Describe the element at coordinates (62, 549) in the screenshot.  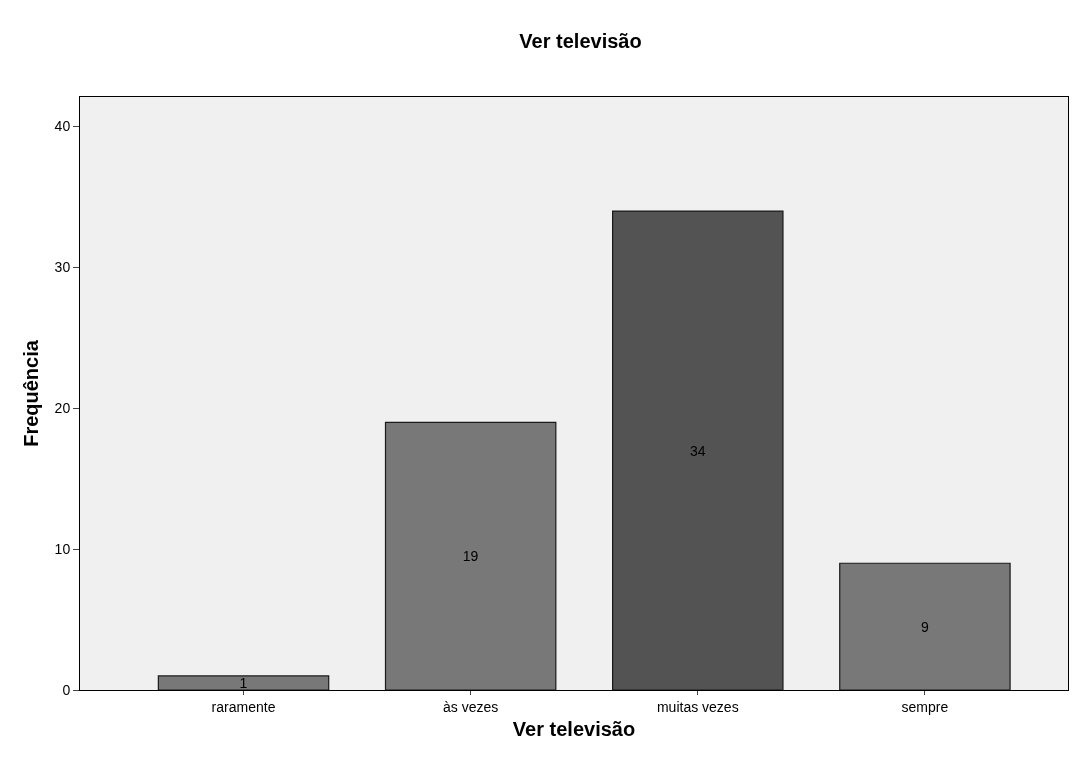
I see `y-tick-label: 10` at that location.